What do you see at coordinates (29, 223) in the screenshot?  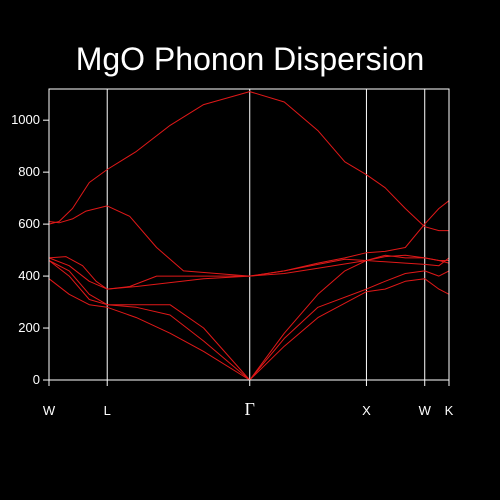 I see `y-tick-label-600: 600` at bounding box center [29, 223].